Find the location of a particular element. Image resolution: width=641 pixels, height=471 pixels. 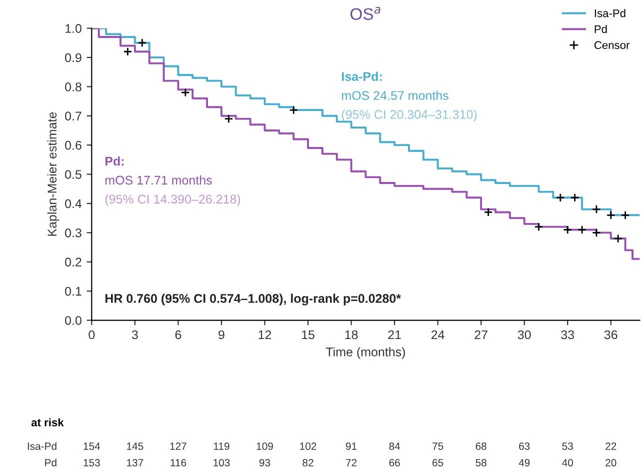

x-tick-label: 36 is located at coordinates (611, 335).